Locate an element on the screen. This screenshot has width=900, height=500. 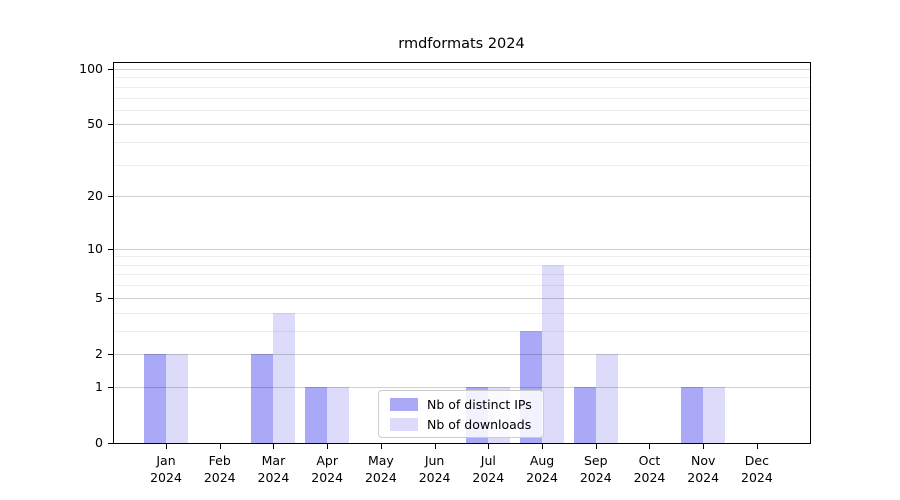
x-tick-label: May 2024 is located at coordinates (380, 469).